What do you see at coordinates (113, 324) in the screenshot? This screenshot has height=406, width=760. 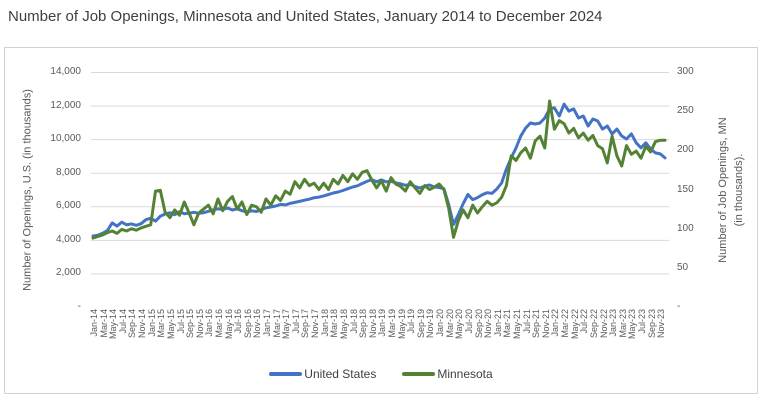 I see `x-axis-tick: May-14` at bounding box center [113, 324].